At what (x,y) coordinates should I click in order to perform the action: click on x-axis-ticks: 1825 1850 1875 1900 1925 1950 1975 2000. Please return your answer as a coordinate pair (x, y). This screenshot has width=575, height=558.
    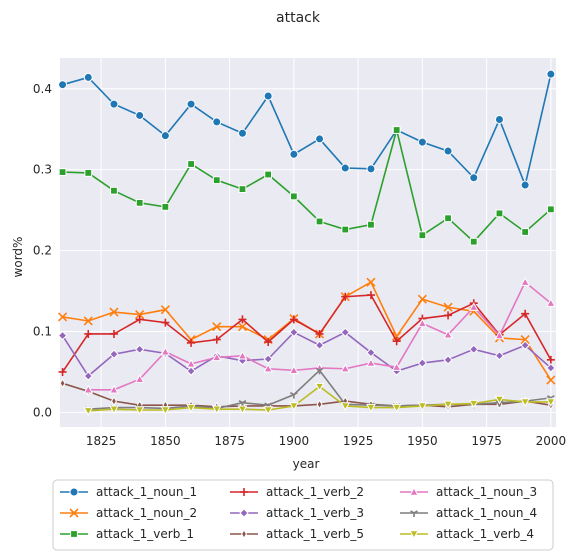
    Looking at the image, I should click on (326, 441).